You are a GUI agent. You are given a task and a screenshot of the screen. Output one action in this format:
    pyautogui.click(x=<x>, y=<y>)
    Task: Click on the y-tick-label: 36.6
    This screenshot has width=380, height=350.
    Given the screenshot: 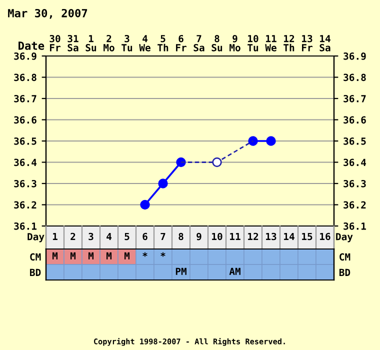 What is the action you would take?
    pyautogui.click(x=25, y=120)
    